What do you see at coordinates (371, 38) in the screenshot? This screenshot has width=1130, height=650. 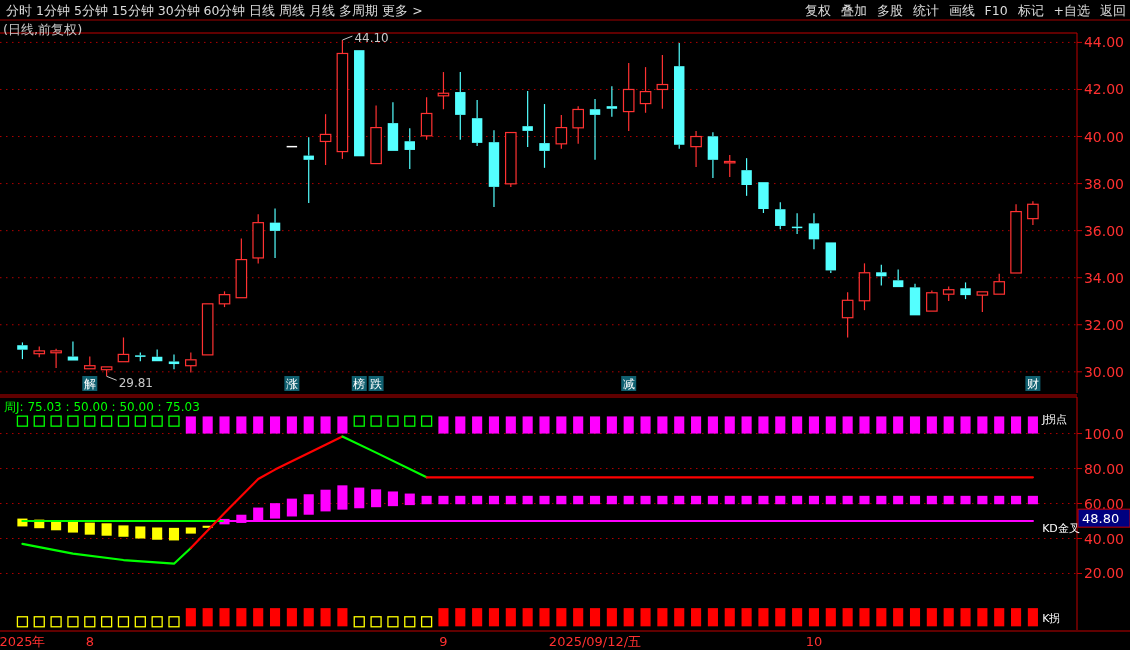 I see `annotation: 44.10` at bounding box center [371, 38].